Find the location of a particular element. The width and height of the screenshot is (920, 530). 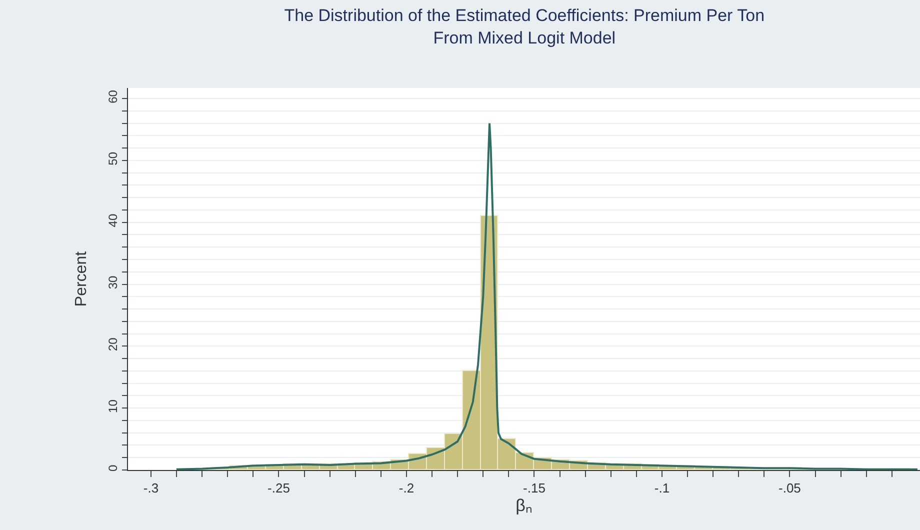

x-tick-label: -.1 is located at coordinates (662, 488).